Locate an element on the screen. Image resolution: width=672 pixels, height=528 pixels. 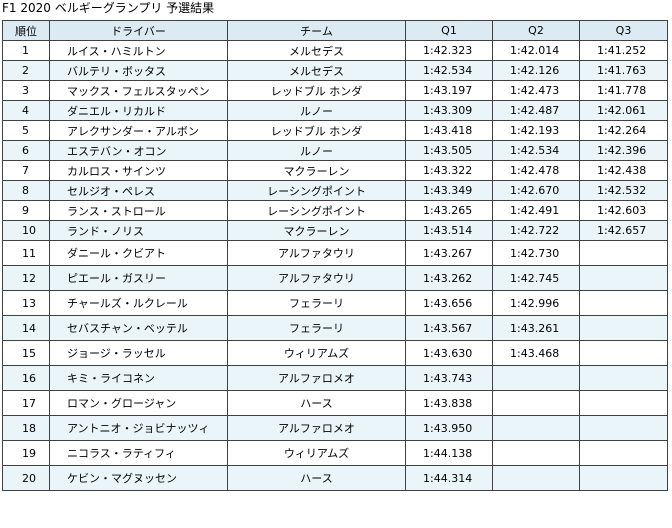
q1-time-cell: 1:43.309 is located at coordinates (449, 110).